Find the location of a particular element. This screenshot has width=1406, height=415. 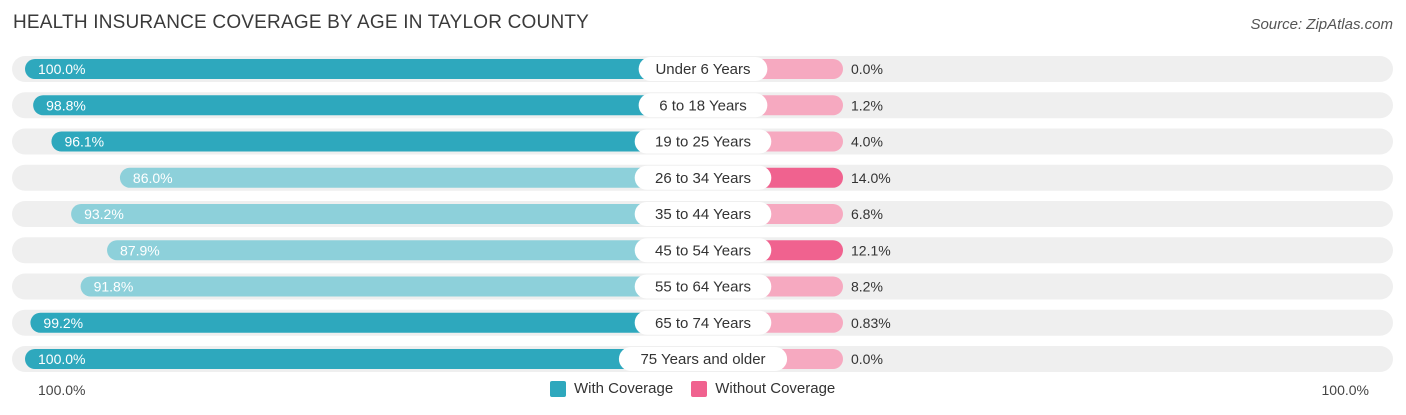

legend: With Coverage Without Coverage is located at coordinates (701, 388).